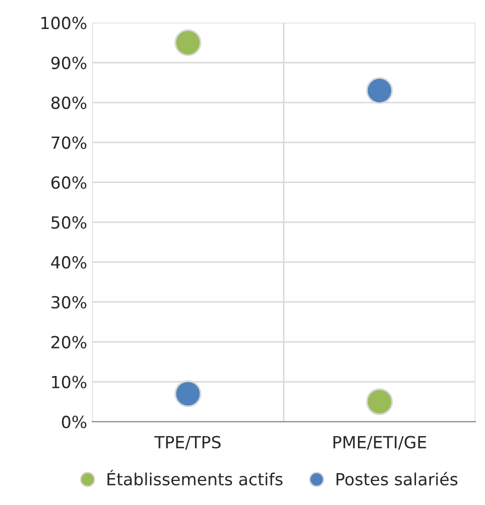 This screenshot has height=505, width=485. I want to click on y-tick-label: 70%, so click(69, 142).